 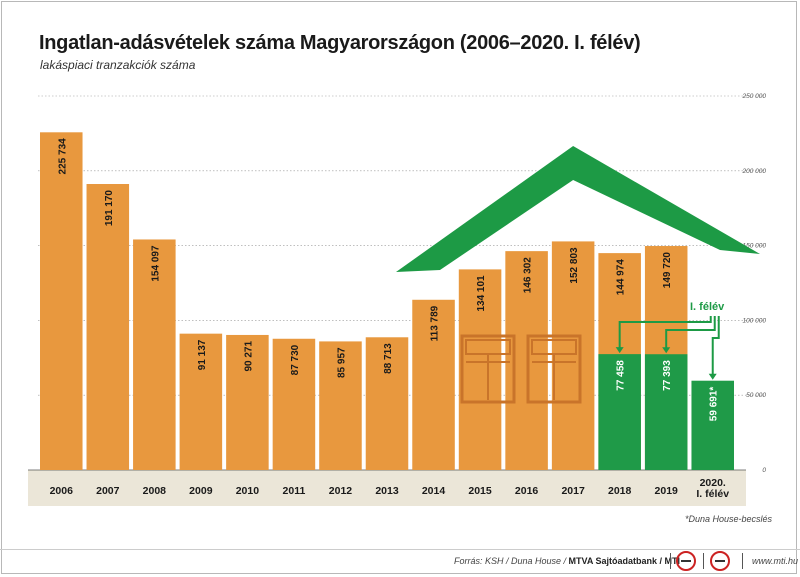 I want to click on arrow-2018, so click(x=665, y=333).